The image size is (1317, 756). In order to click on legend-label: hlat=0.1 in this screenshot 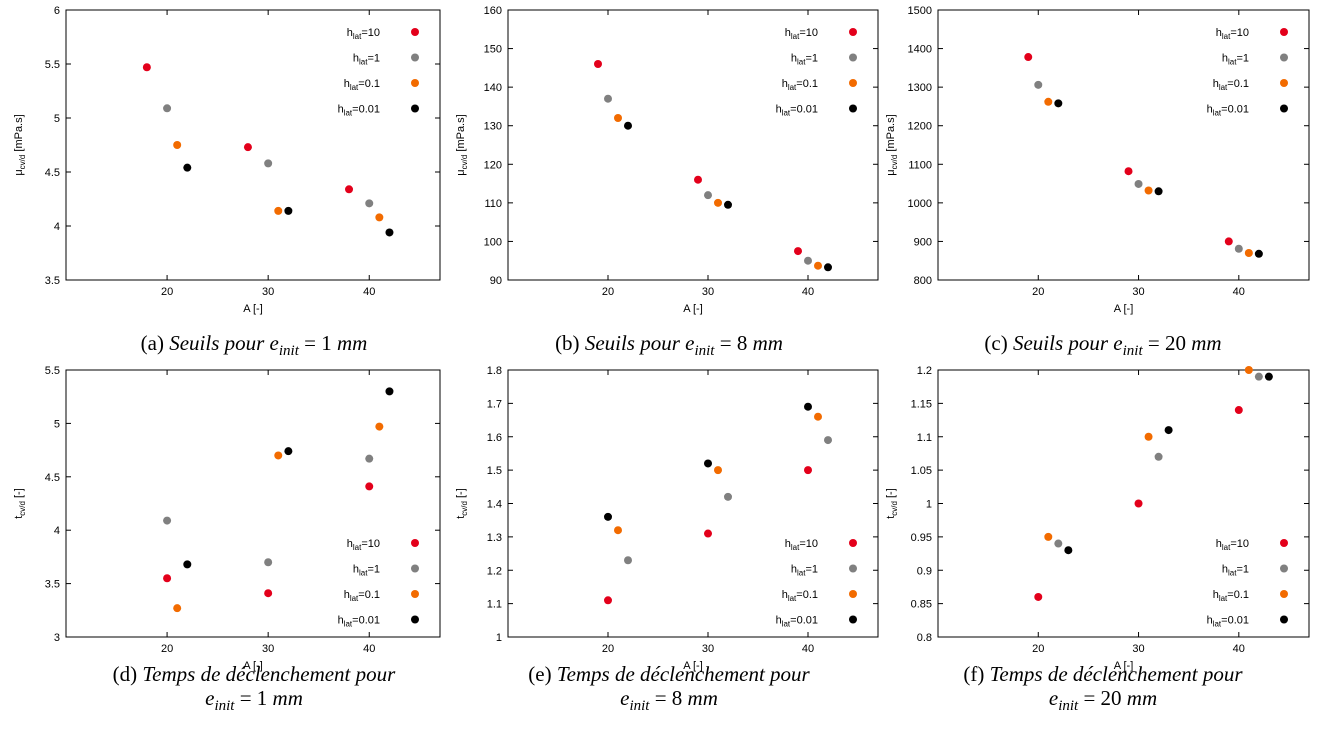, I will do `click(1231, 596)`.